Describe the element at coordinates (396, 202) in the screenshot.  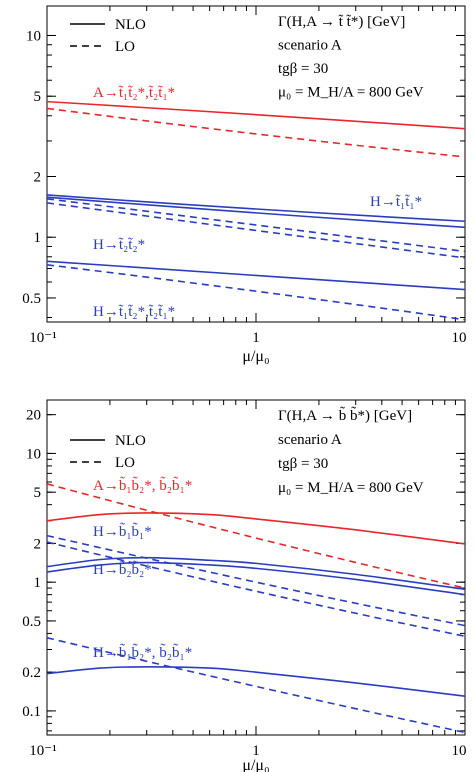
I see `curve-annotation: H→t̃₁t̃₁*` at that location.